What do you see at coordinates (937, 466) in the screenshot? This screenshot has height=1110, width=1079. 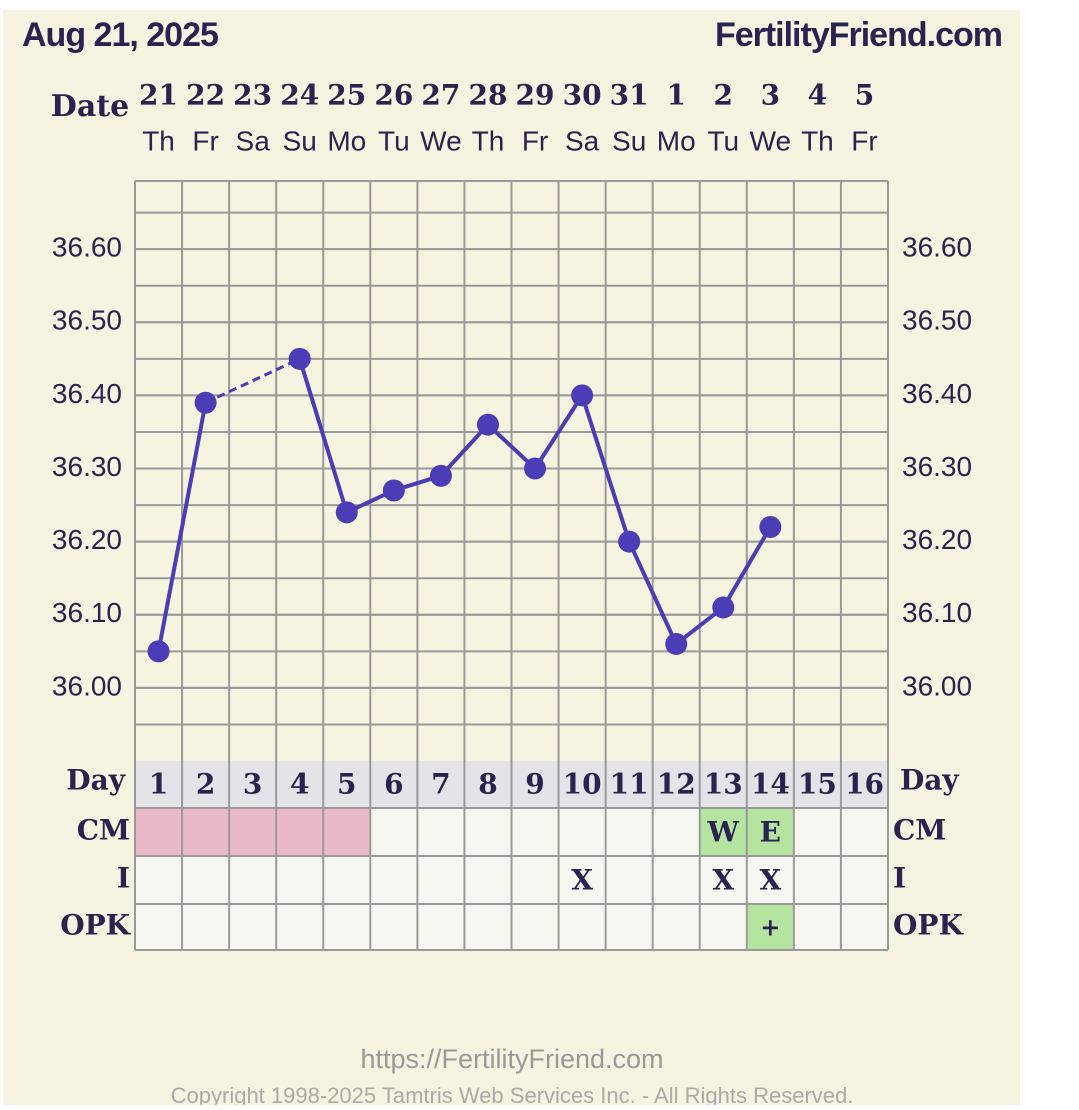 I see `y-tick-label-right: 36.30` at bounding box center [937, 466].